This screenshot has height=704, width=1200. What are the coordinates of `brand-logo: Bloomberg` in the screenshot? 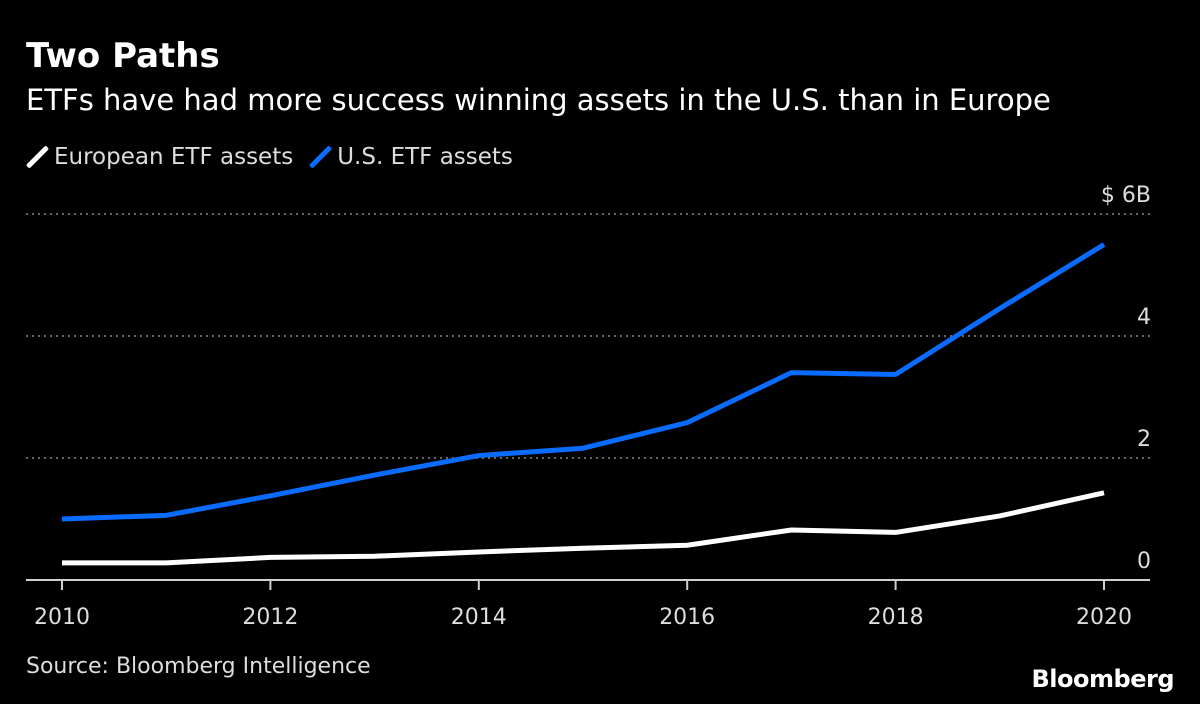 It's located at (1103, 679).